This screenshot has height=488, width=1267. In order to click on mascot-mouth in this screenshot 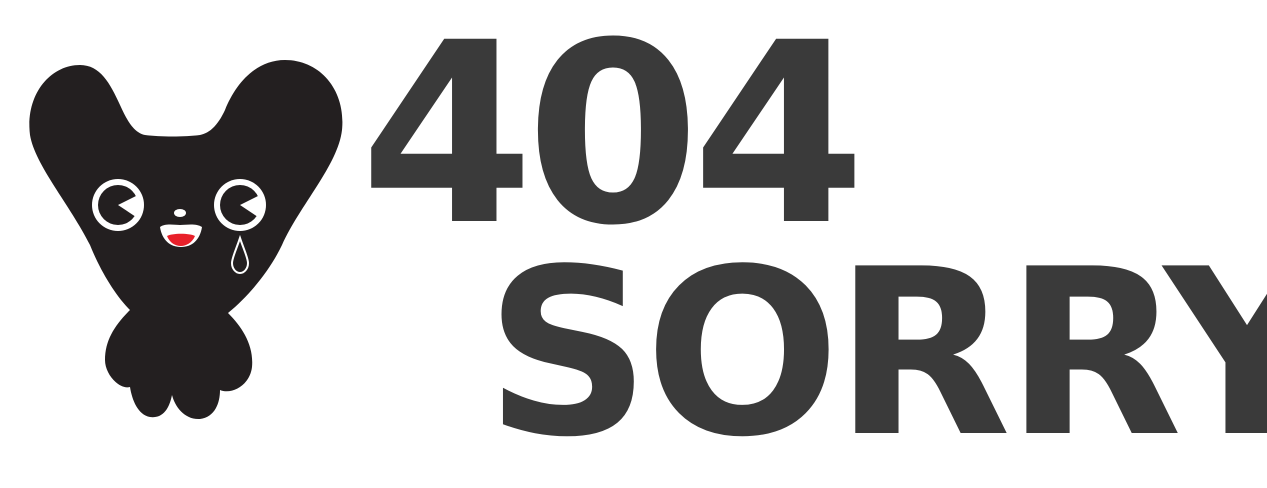, I will do `click(181, 235)`.